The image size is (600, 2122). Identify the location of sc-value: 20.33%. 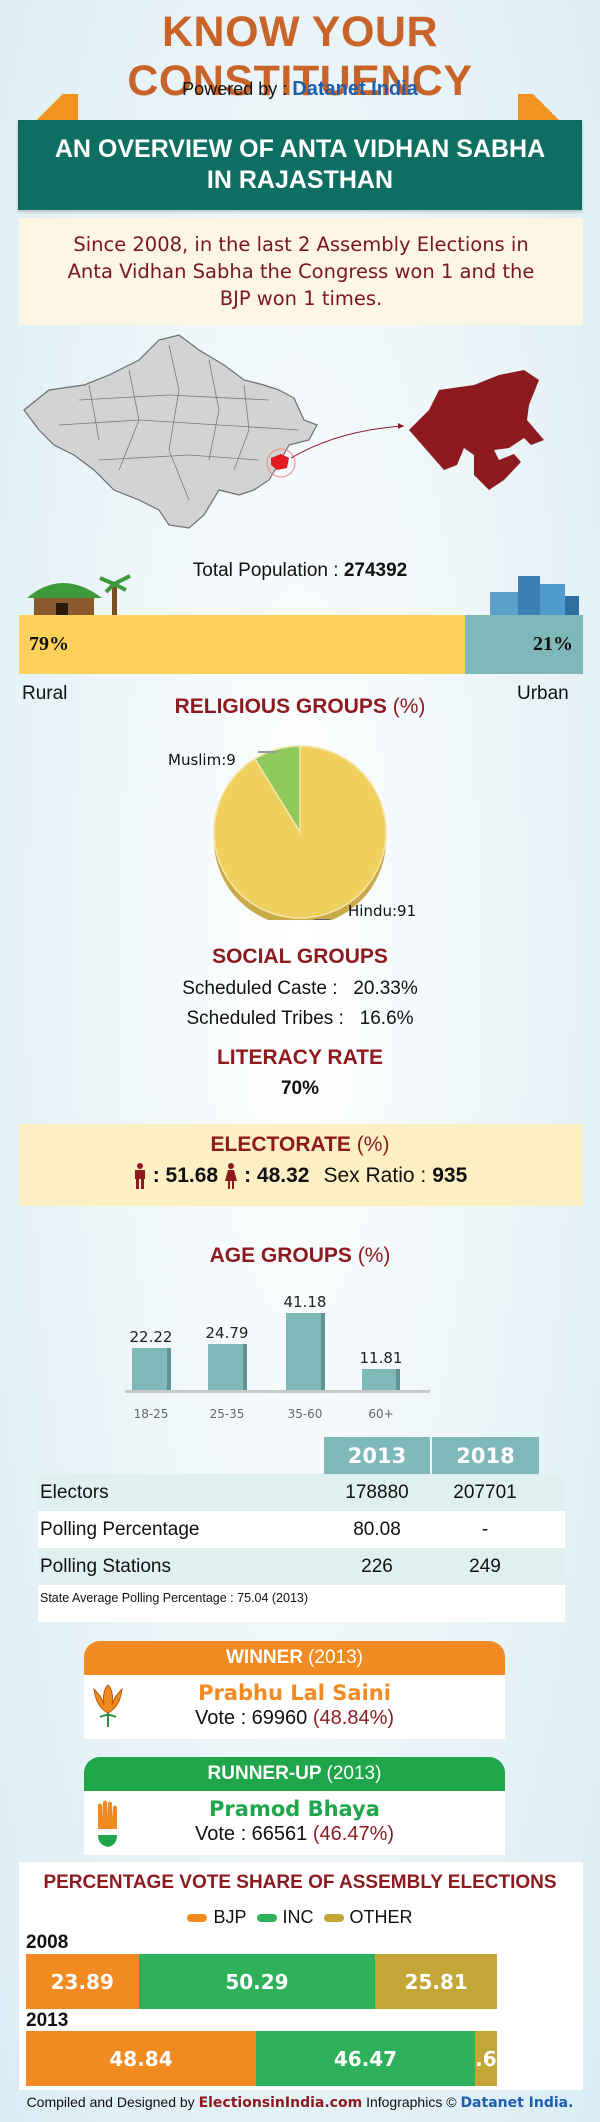
(385, 988).